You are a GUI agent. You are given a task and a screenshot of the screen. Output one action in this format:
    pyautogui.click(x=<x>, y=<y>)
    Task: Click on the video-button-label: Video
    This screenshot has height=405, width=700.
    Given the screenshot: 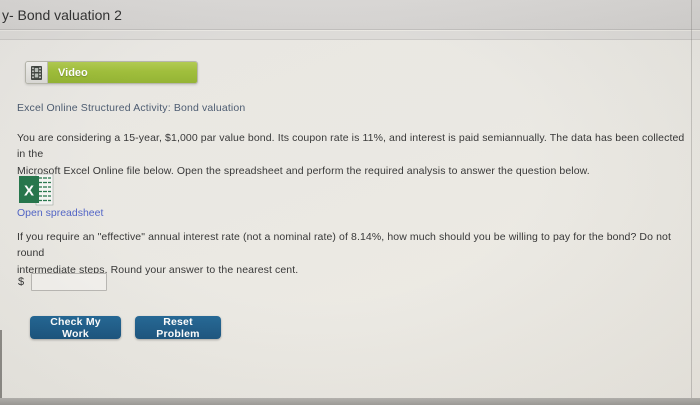 What is the action you would take?
    pyautogui.click(x=73, y=72)
    